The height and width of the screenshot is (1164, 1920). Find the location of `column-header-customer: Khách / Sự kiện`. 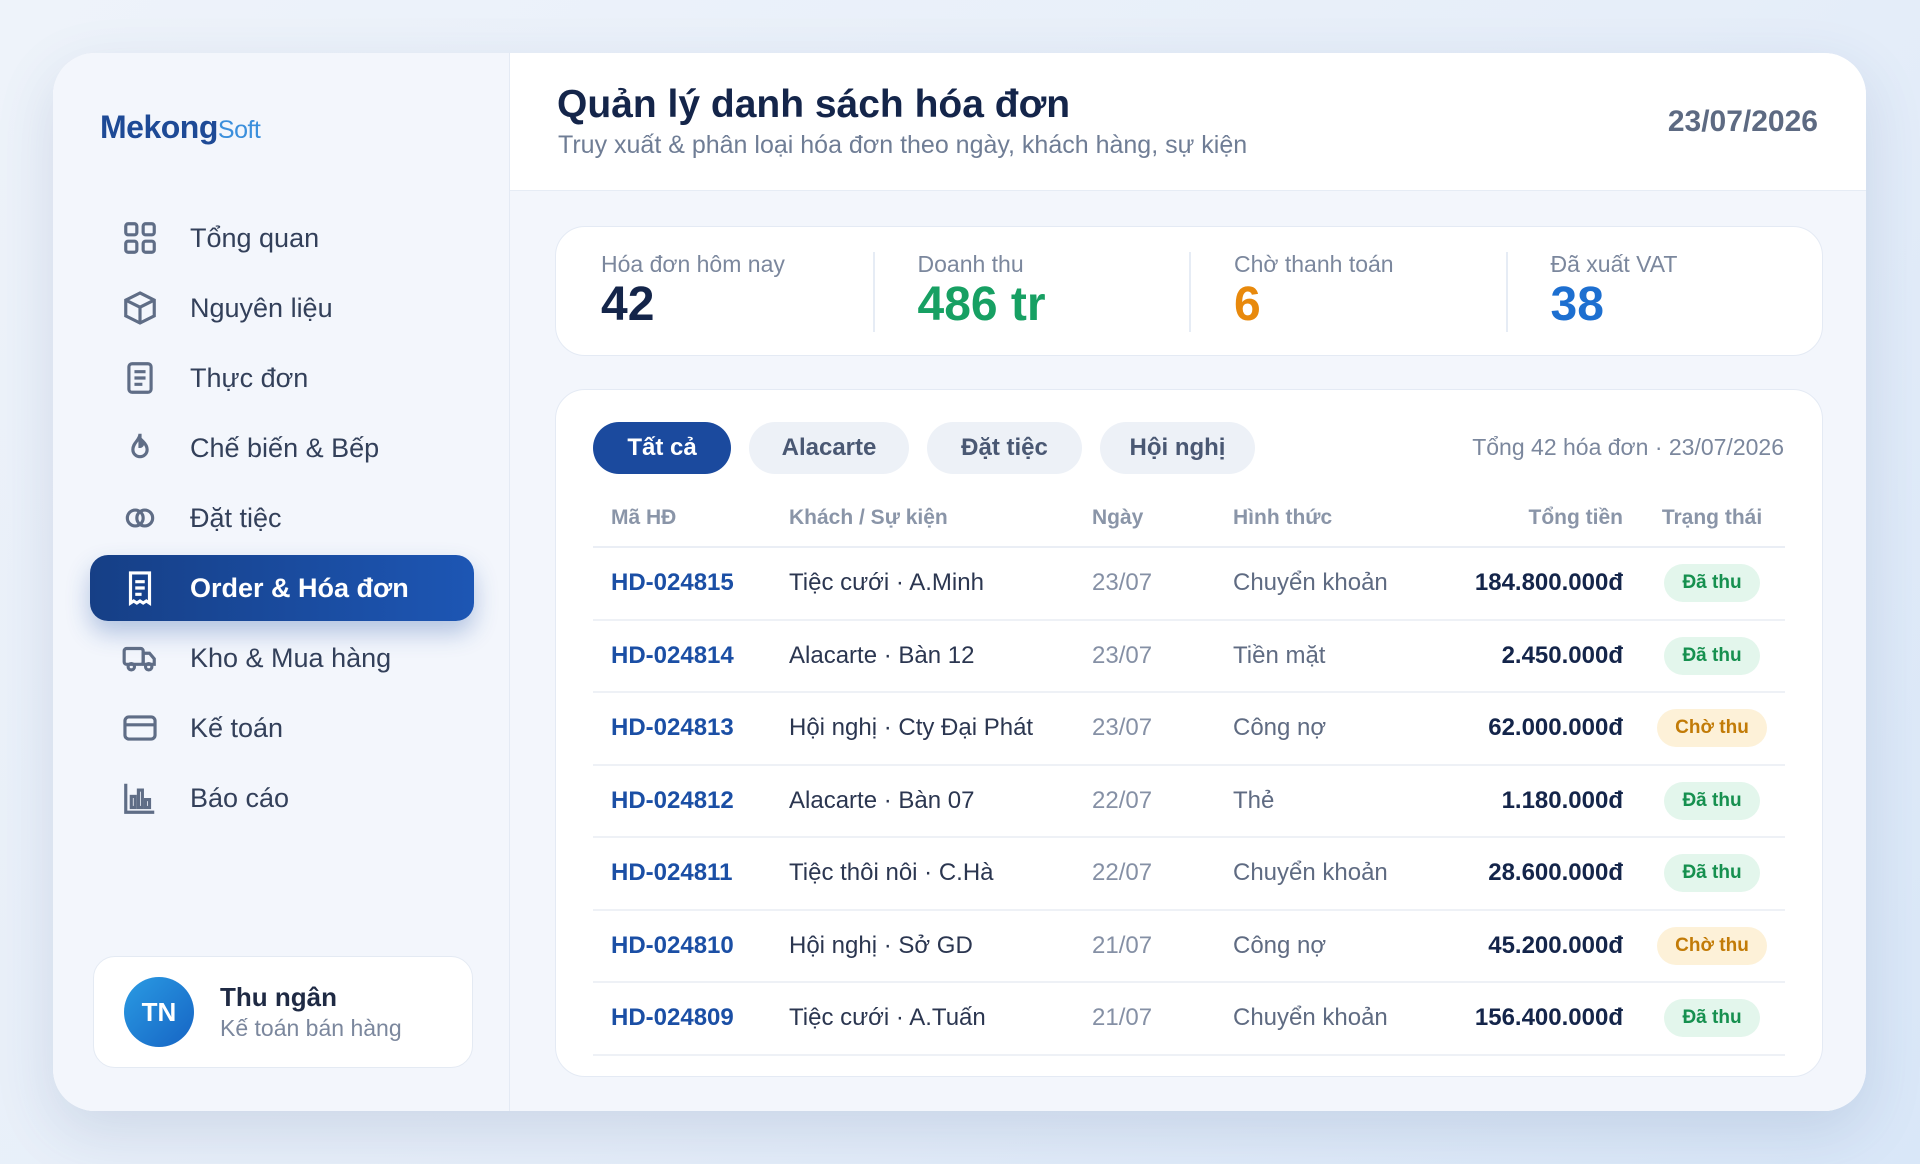

column-header-customer: Khách / Sự kiện is located at coordinates (868, 517).